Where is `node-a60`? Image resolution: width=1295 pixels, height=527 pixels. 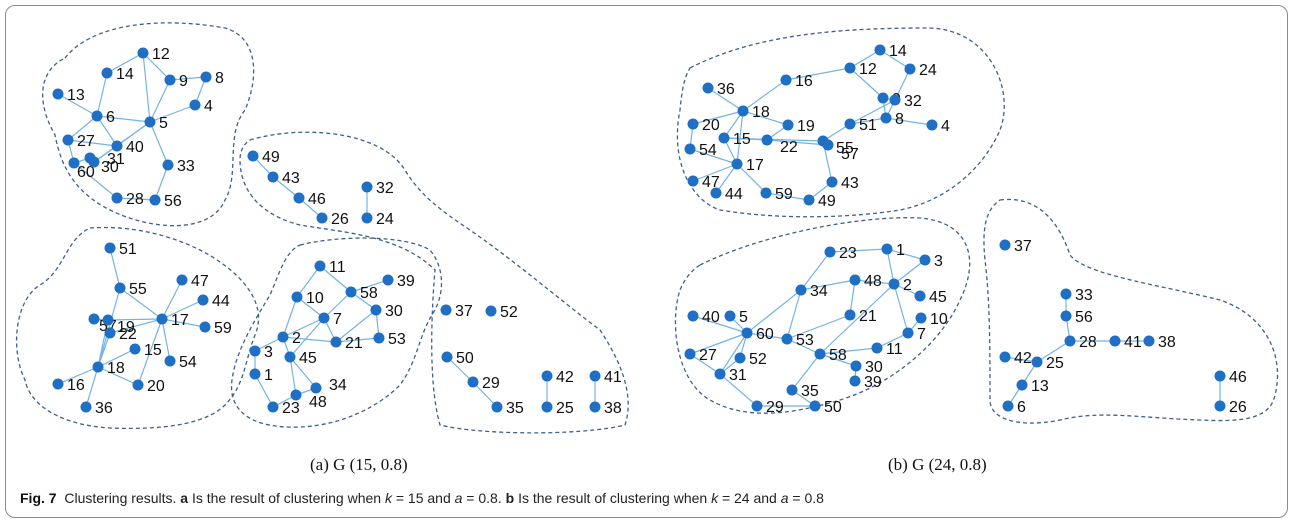 node-a60 is located at coordinates (74, 163).